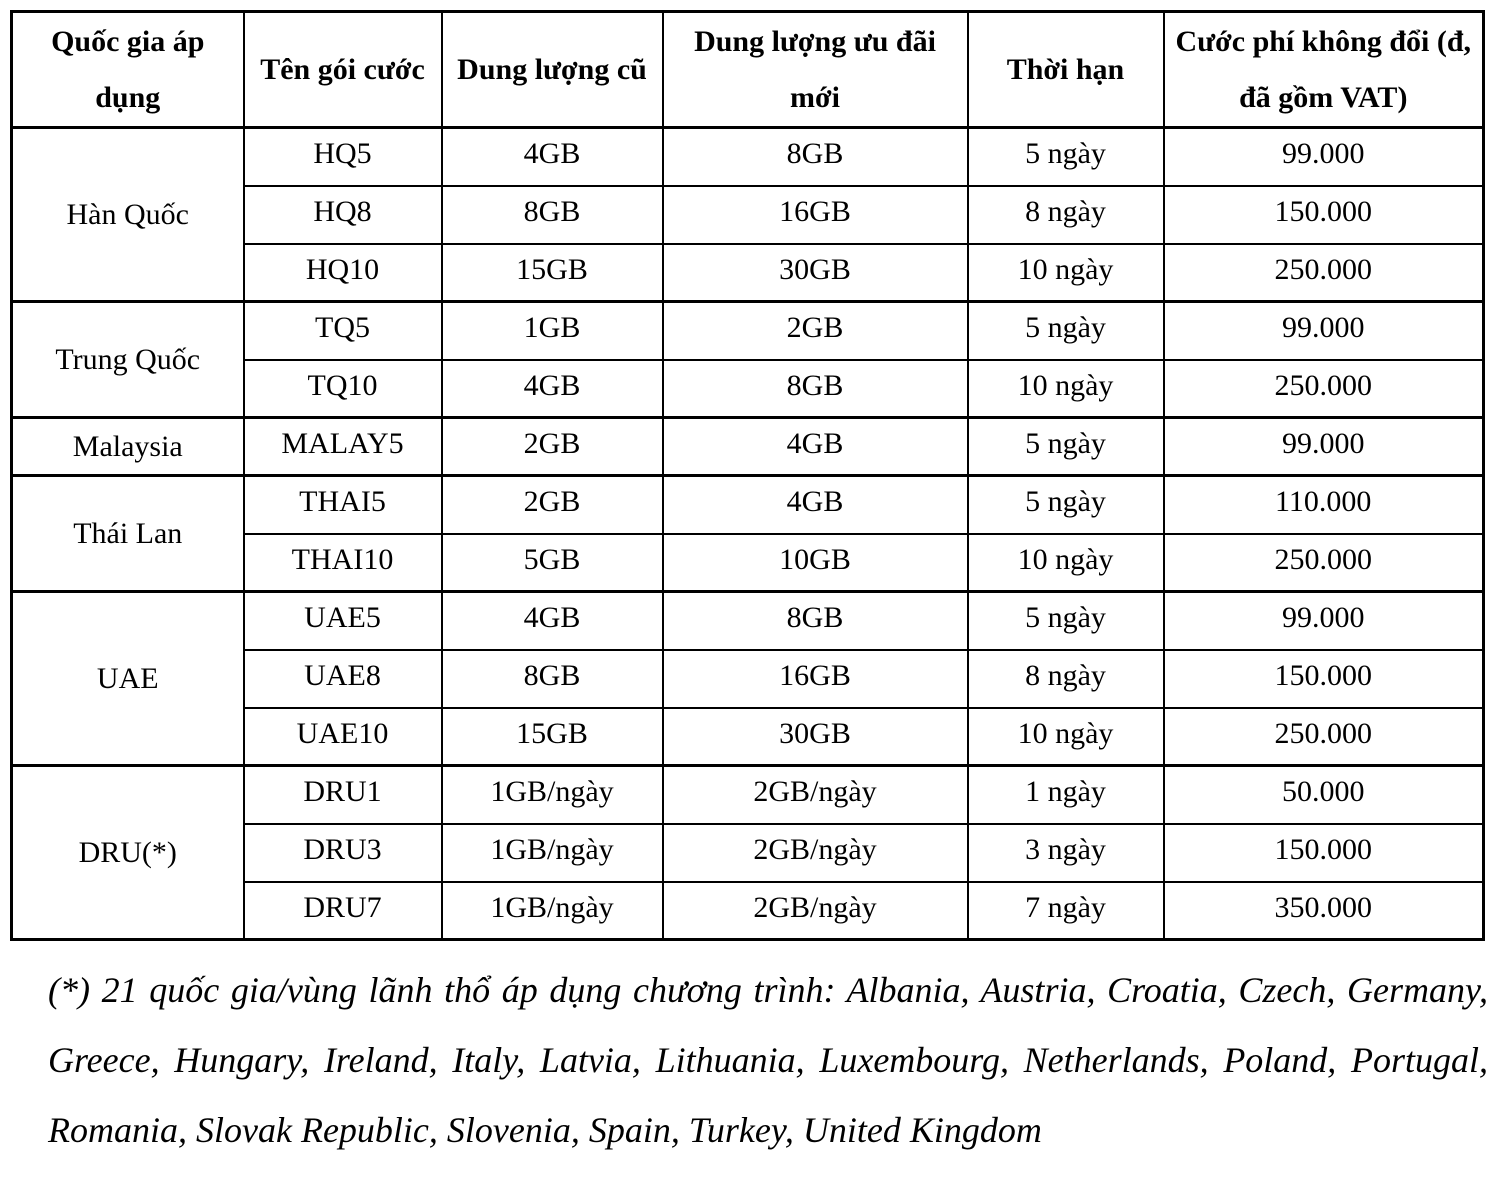 The height and width of the screenshot is (1184, 1500). I want to click on table-row: Hàn Quốc HQ5 4GB 8GB 5 ngày 99.000, so click(747, 214).